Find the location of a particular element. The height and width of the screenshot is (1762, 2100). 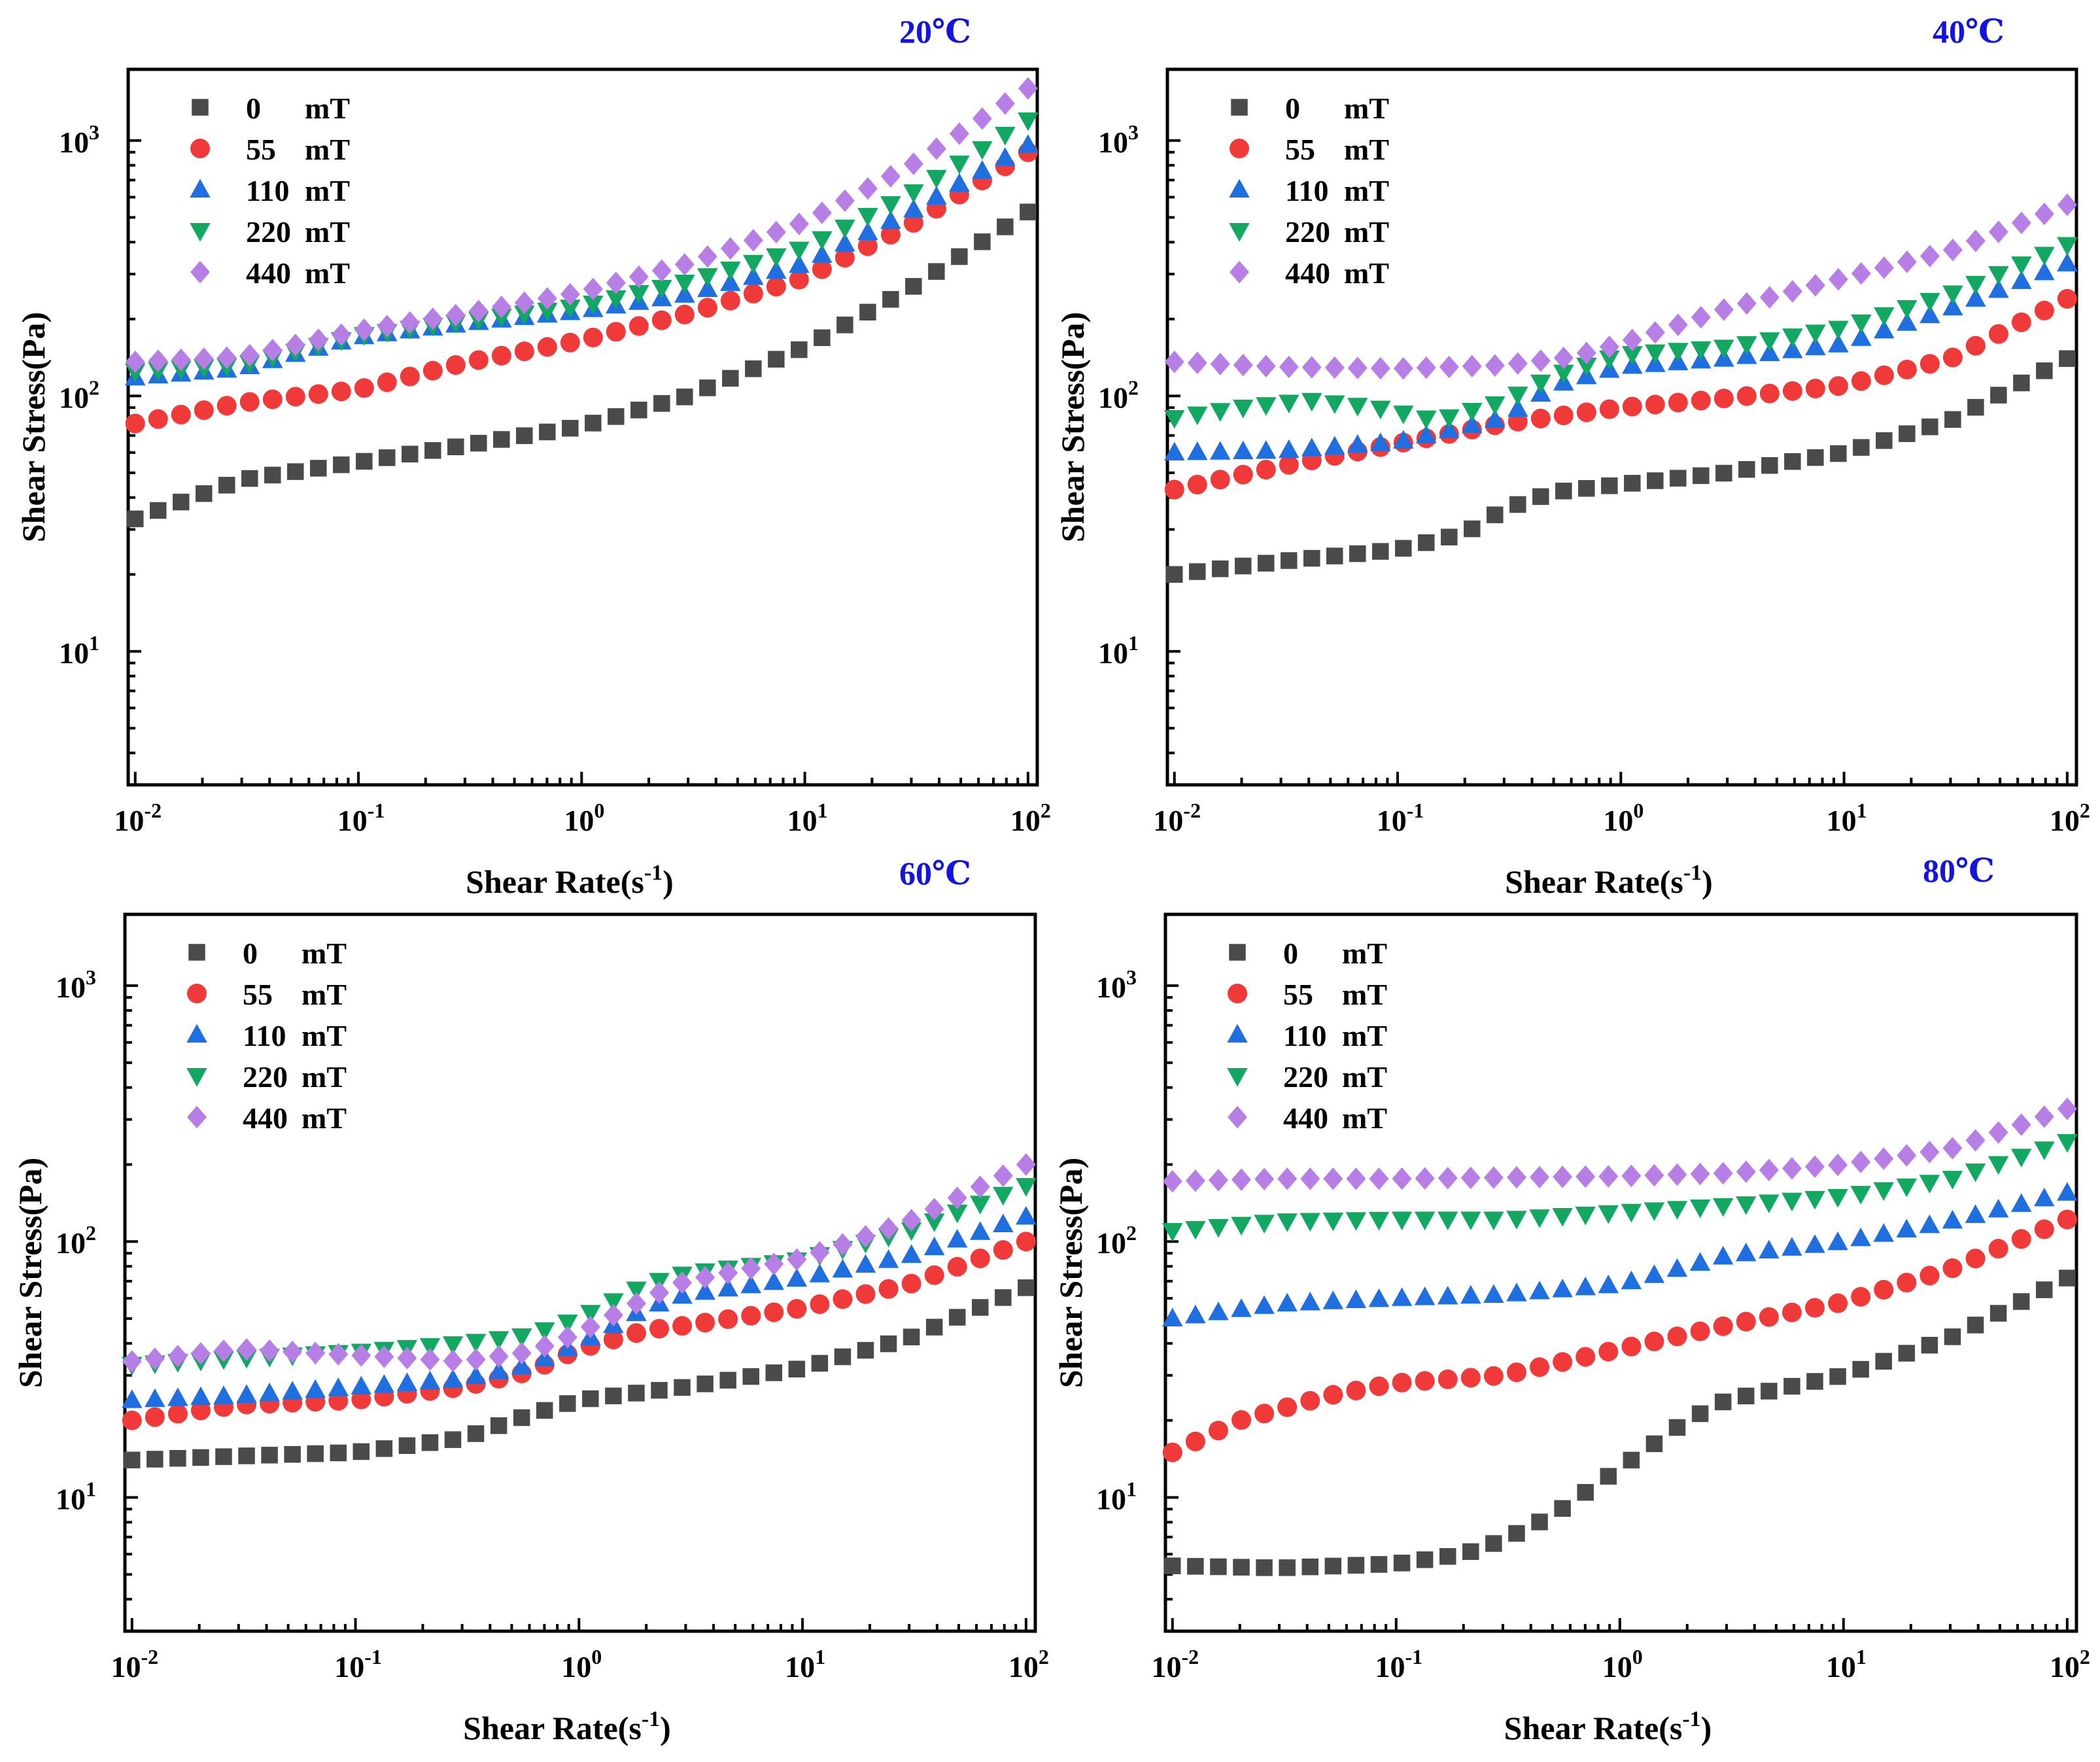

legend-value: 440 is located at coordinates (1305, 1118).